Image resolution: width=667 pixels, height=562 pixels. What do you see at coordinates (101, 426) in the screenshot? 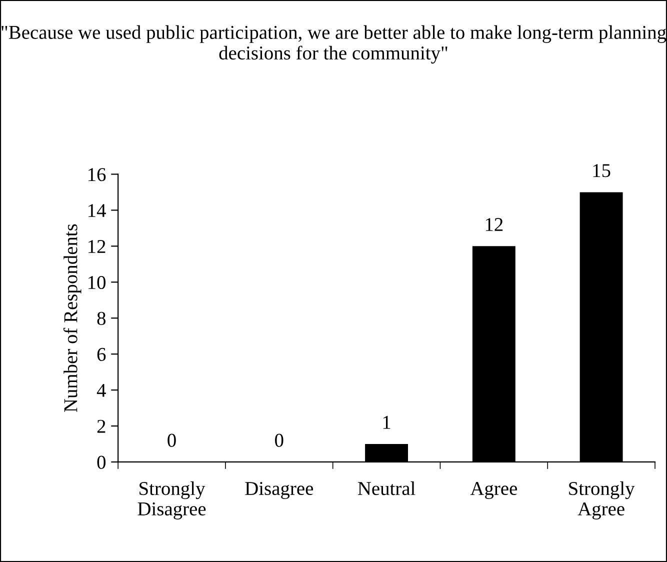
I see `y-tick-label: 2` at bounding box center [101, 426].